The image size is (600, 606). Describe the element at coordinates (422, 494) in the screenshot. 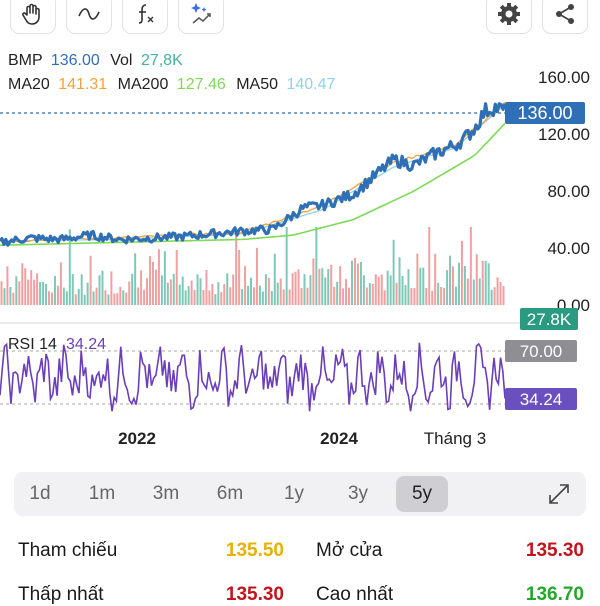

I see `timeframe-5y: 5y` at that location.